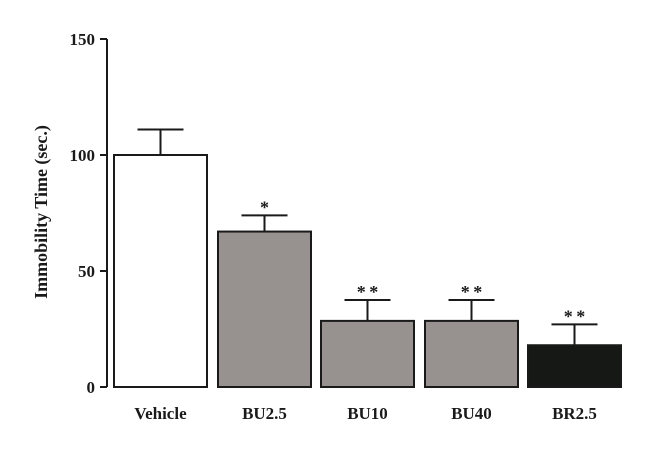 The image size is (660, 457). I want to click on bar-bu10, so click(367, 354).